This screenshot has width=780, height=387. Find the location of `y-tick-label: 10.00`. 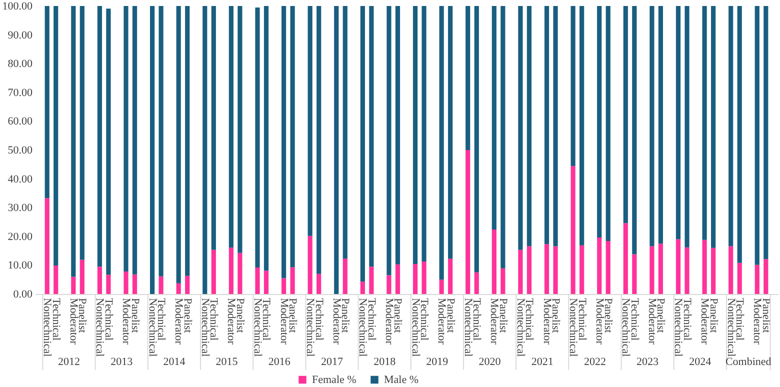

y-tick-label: 10.00 is located at coordinates (20, 266).